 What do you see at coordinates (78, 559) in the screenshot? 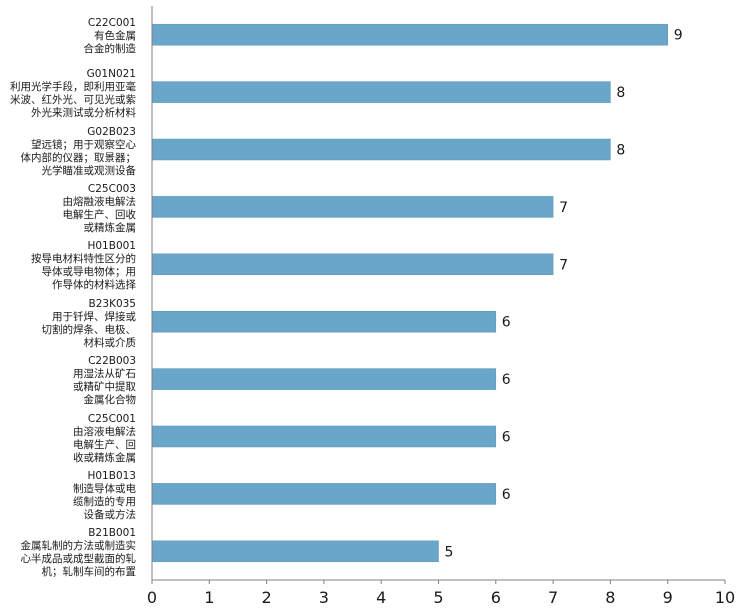
I see `category-label-line: 心半成品或成型截面的轧` at bounding box center [78, 559].